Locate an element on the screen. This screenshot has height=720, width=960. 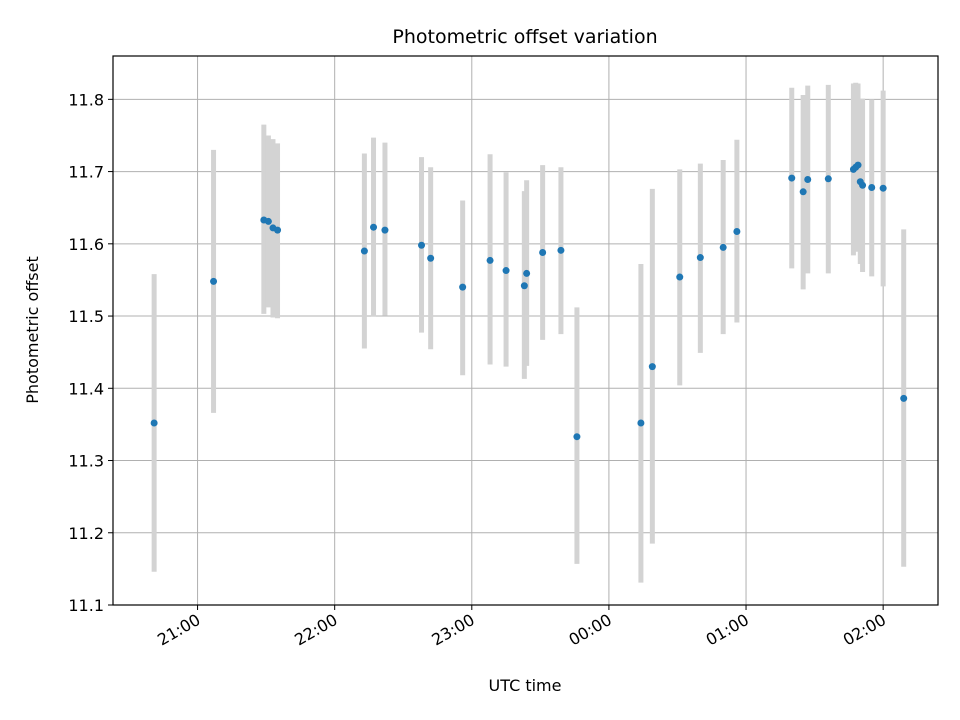
y-tick-label: 11.2 is located at coordinates (86, 533).